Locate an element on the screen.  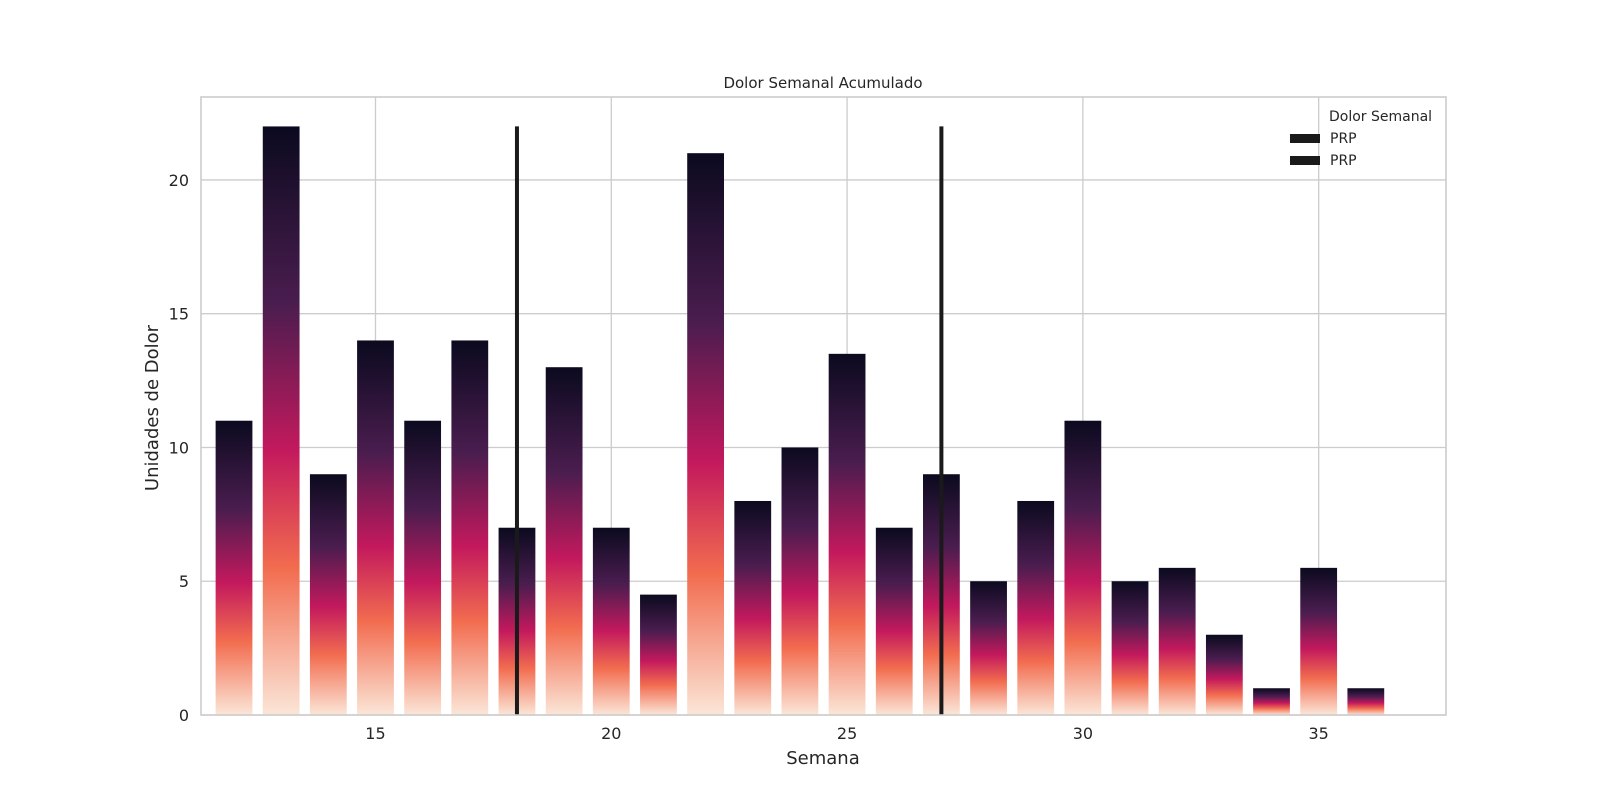
x-tick-label-1: 20 is located at coordinates (611, 733).